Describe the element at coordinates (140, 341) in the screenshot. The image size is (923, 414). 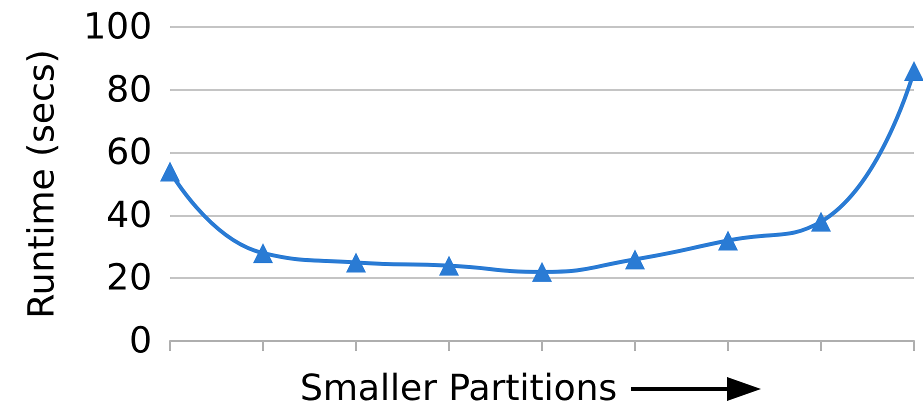
I see `y-tick-label: 0` at that location.